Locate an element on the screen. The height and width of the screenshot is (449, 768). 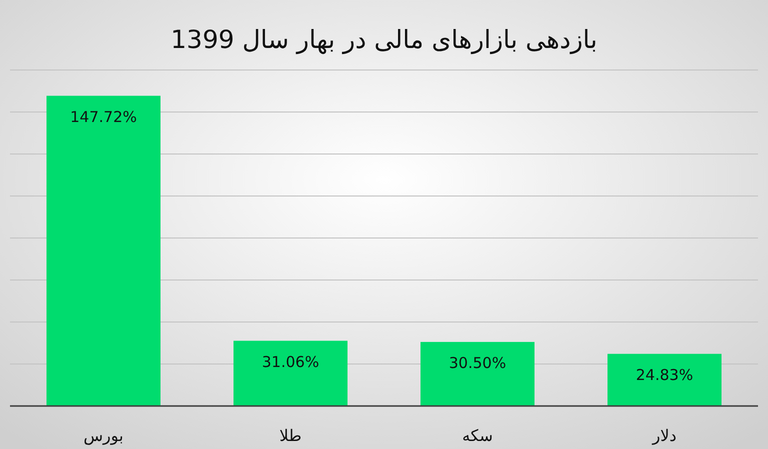
data-label: 31.06% is located at coordinates (291, 361).